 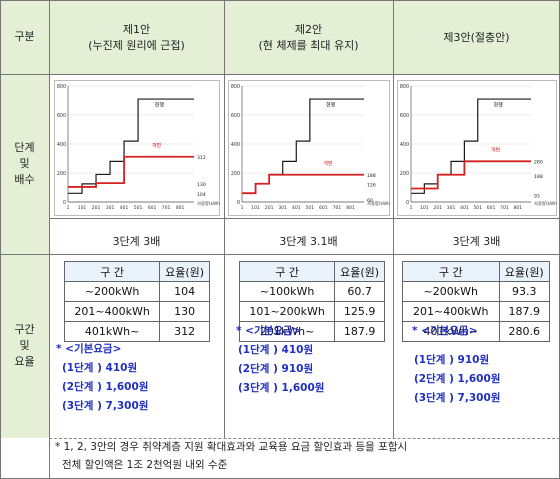 I want to click on sections-label-1: 구간, so click(x=24, y=329).